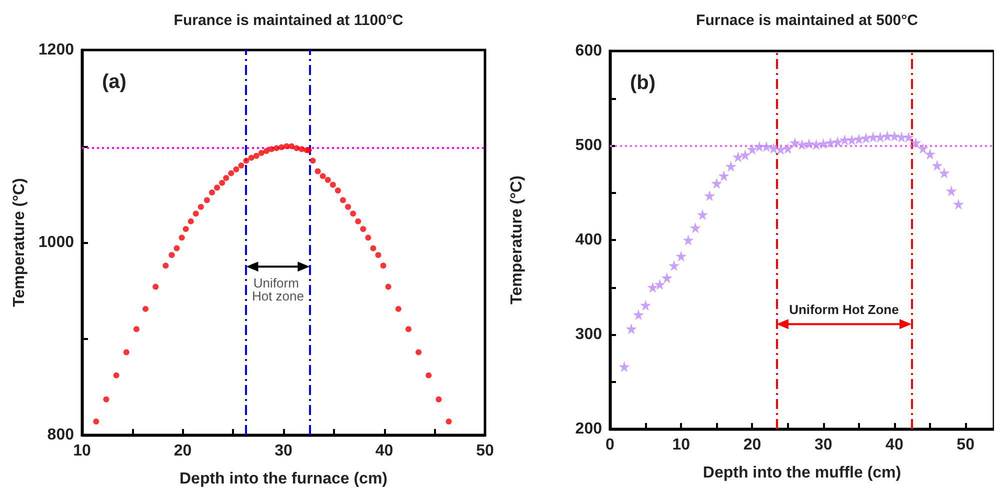  What do you see at coordinates (289, 20) in the screenshot?
I see `chart-title: Furance is maintained at 1100°C` at bounding box center [289, 20].